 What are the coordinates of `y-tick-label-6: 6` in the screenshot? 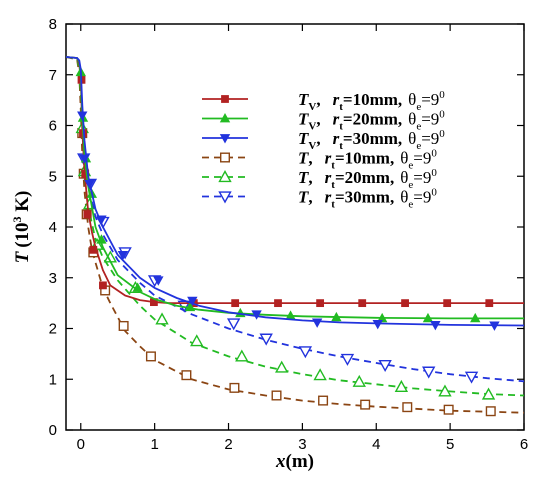 It's located at (53, 126).